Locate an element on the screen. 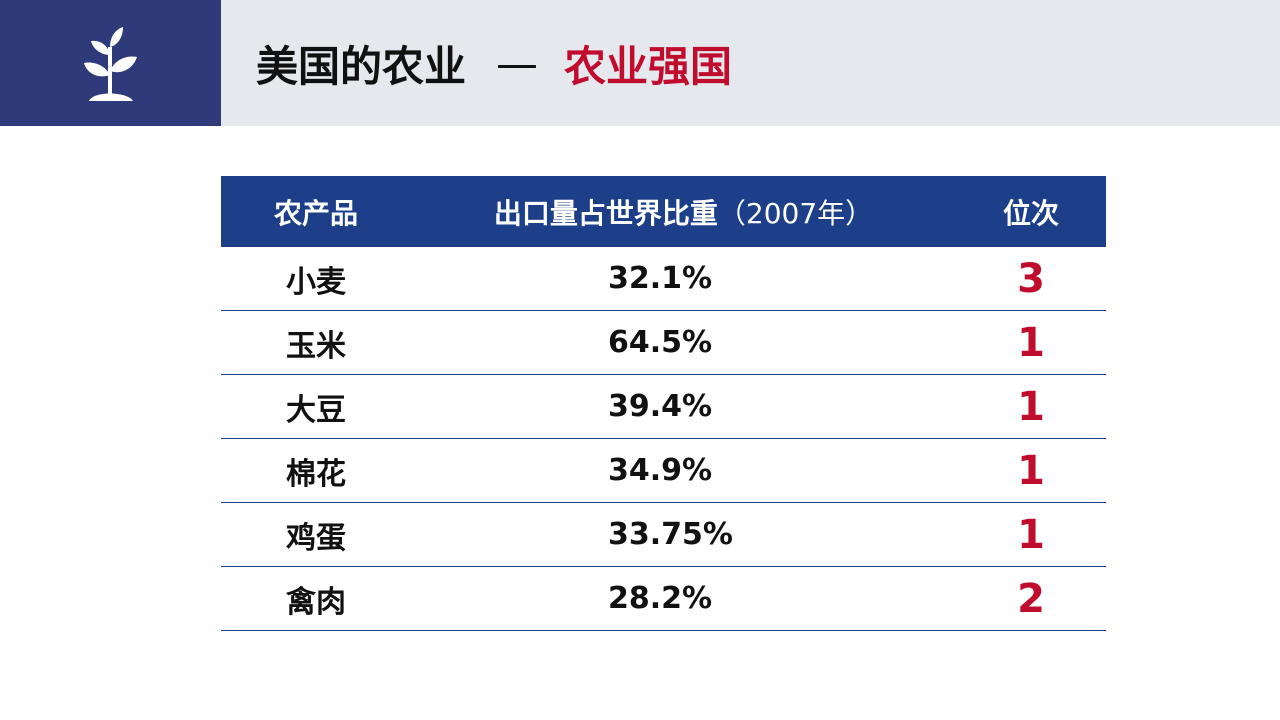  table-row: 小麦 32.1% 3 is located at coordinates (663, 279).